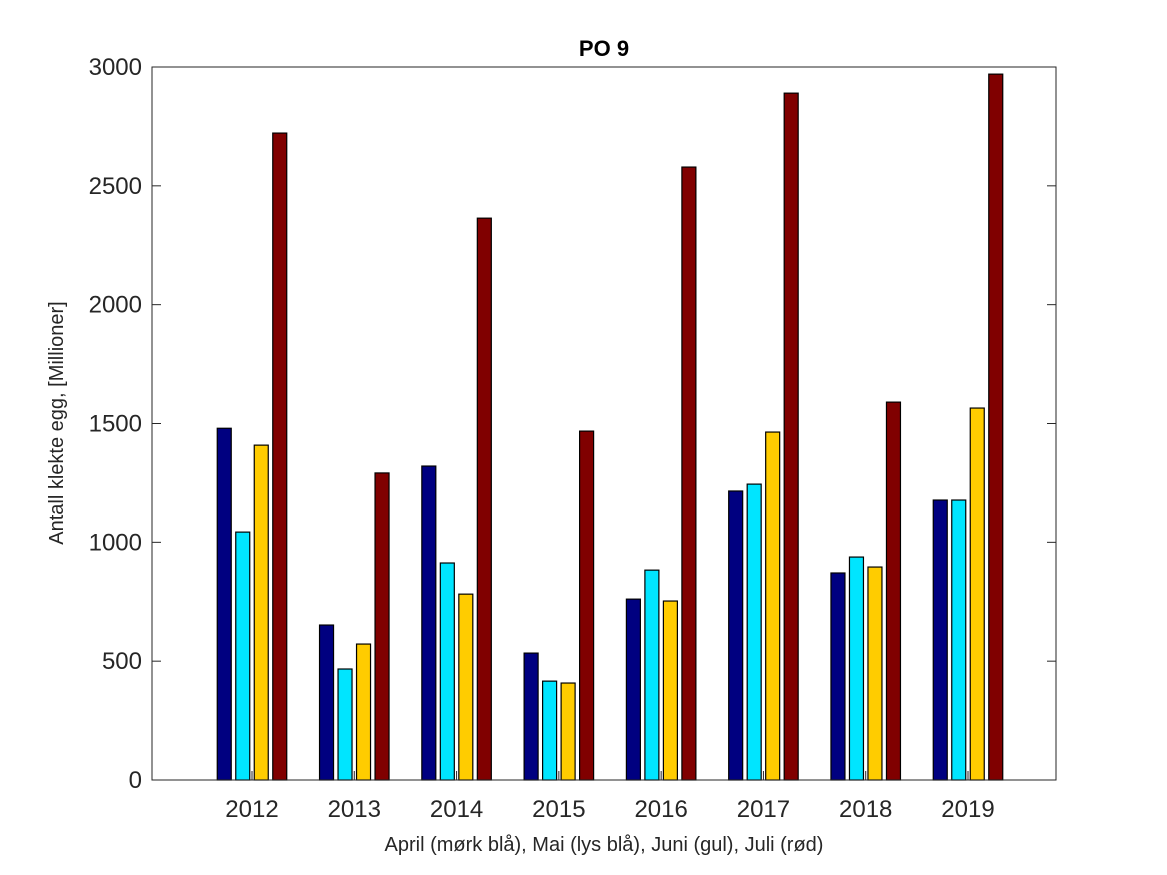 This screenshot has width=1167, height=875. What do you see at coordinates (652, 675) in the screenshot?
I see `bar-mai-2016` at bounding box center [652, 675].